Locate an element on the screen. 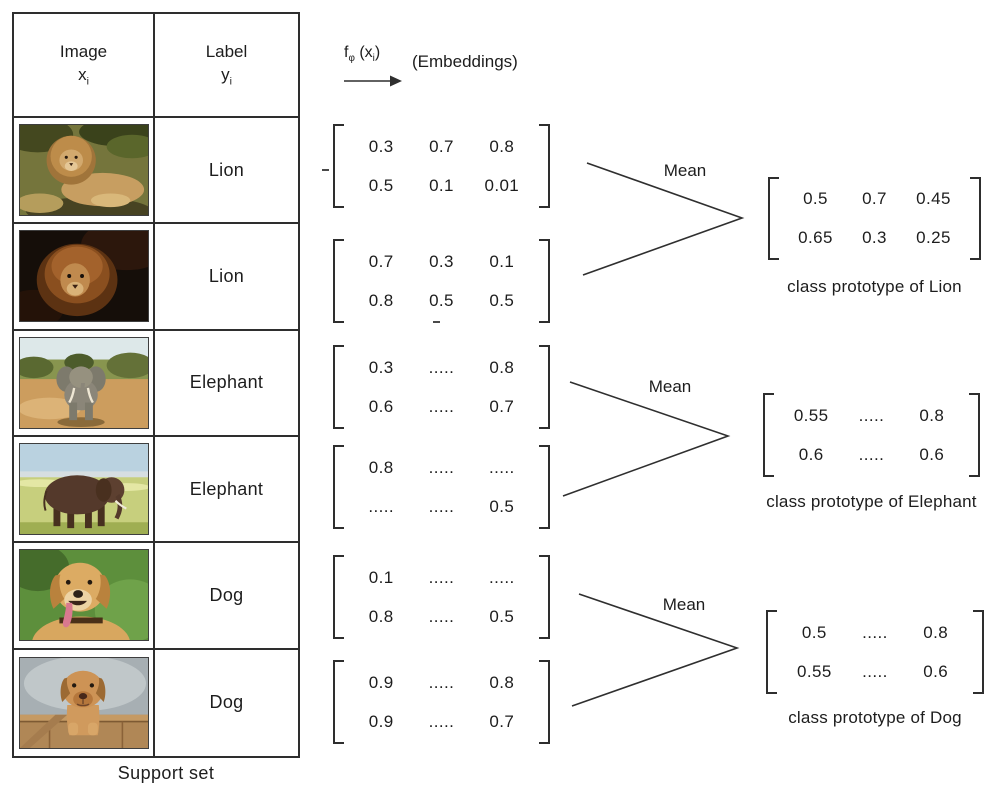 This screenshot has height=795, width=1000. embedding-matrix-elephant-1: 0.3 ..... 0.8 0.6 ..... 0.7 is located at coordinates (441, 387).